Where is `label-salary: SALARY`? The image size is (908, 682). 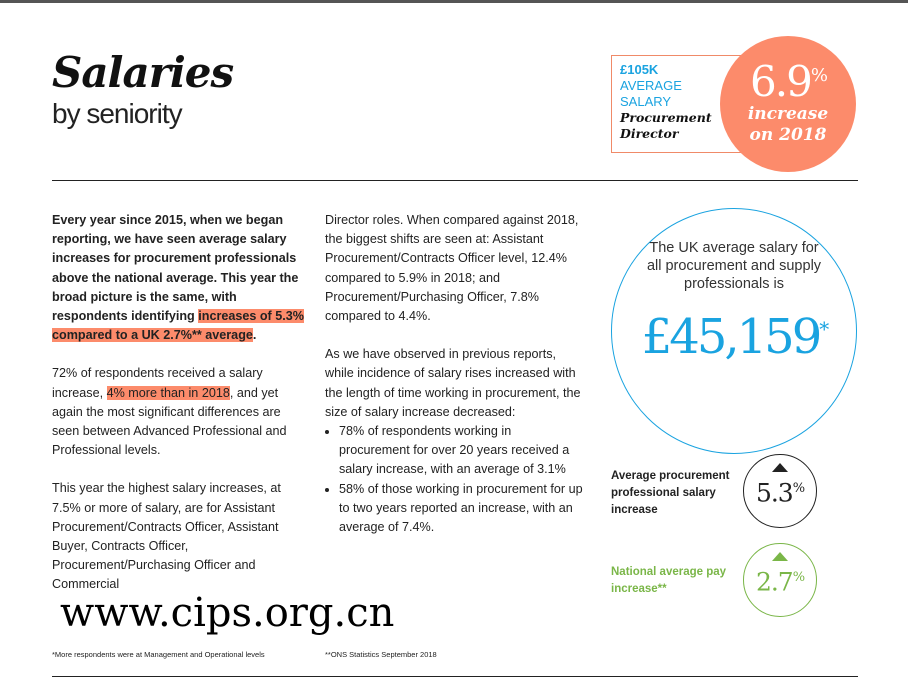
label-salary: SALARY is located at coordinates (646, 101).